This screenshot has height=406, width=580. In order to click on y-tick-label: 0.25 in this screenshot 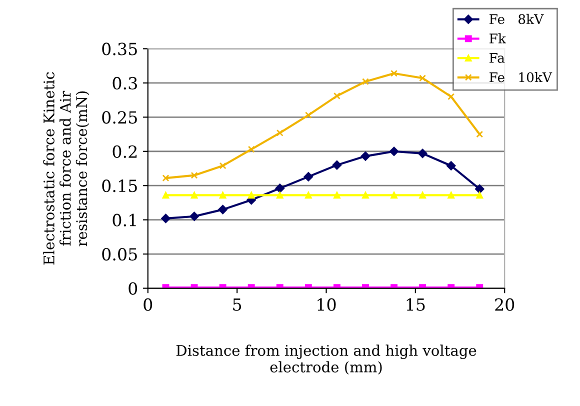, I will do `click(119, 117)`.